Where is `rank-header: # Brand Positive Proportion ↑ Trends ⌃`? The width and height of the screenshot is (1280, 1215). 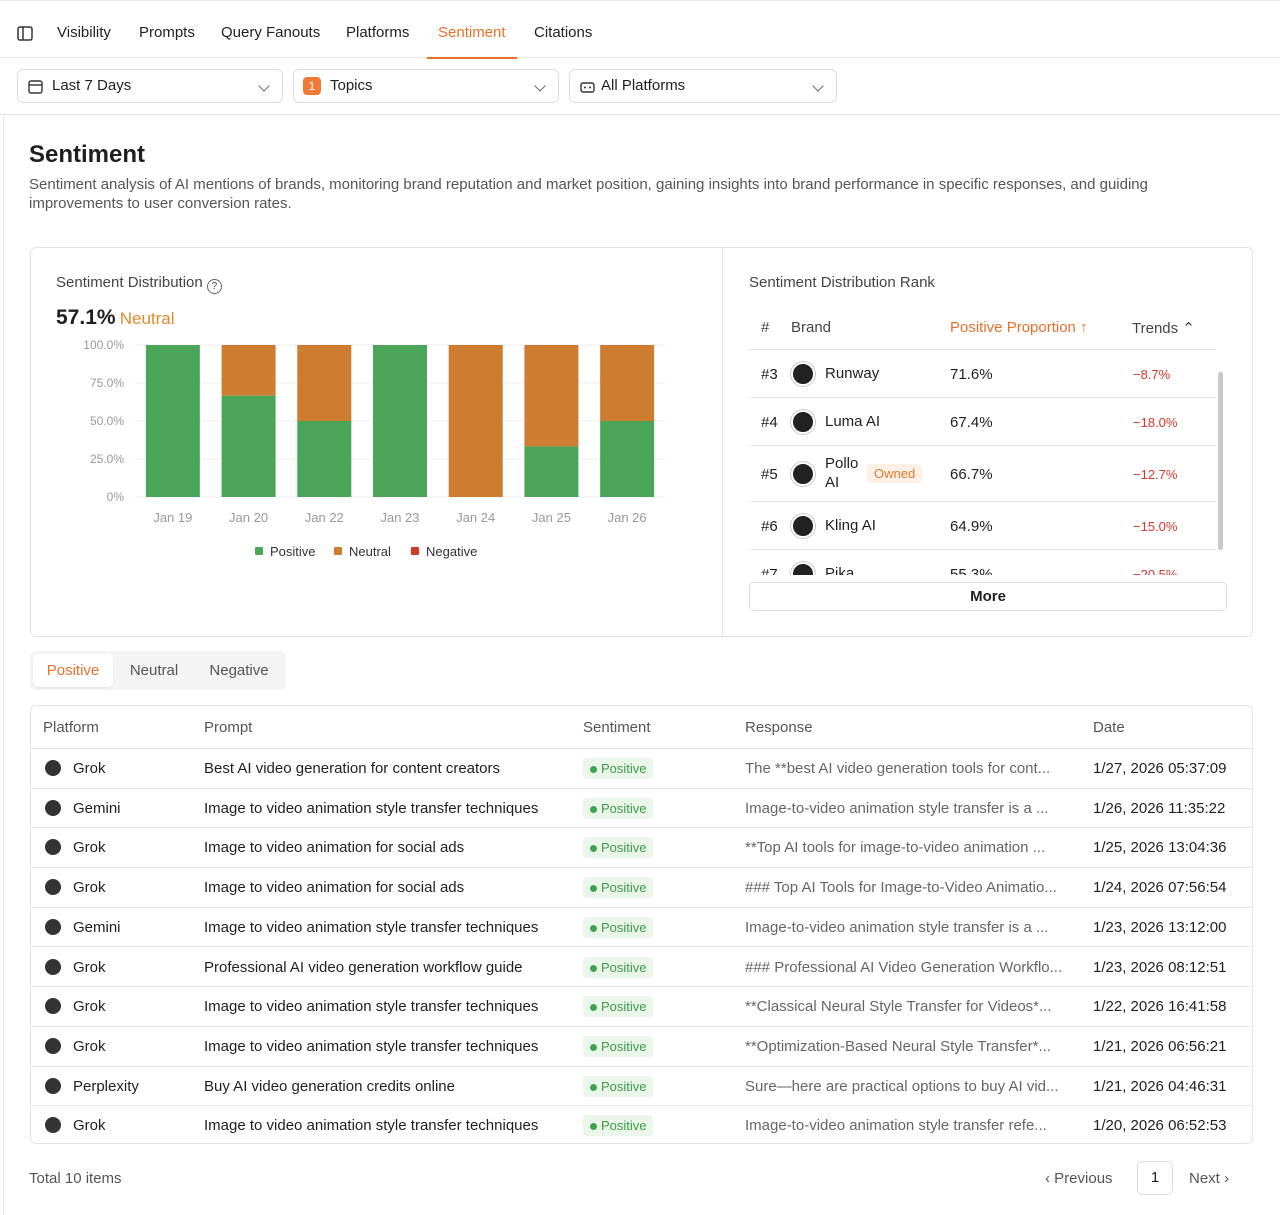
rank-header: # Brand Positive Proportion ↑ Trends ⌃ is located at coordinates (982, 329).